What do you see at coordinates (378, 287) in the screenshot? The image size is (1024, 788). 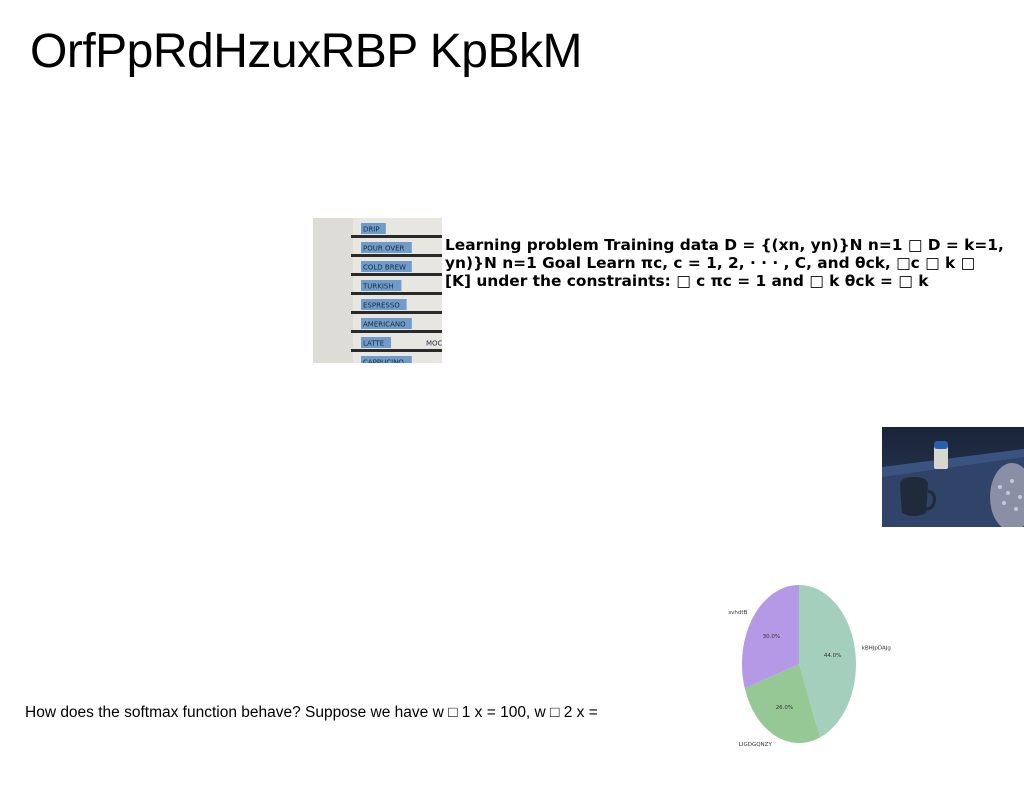 I see `menu-item-label: TURKISH` at bounding box center [378, 287].